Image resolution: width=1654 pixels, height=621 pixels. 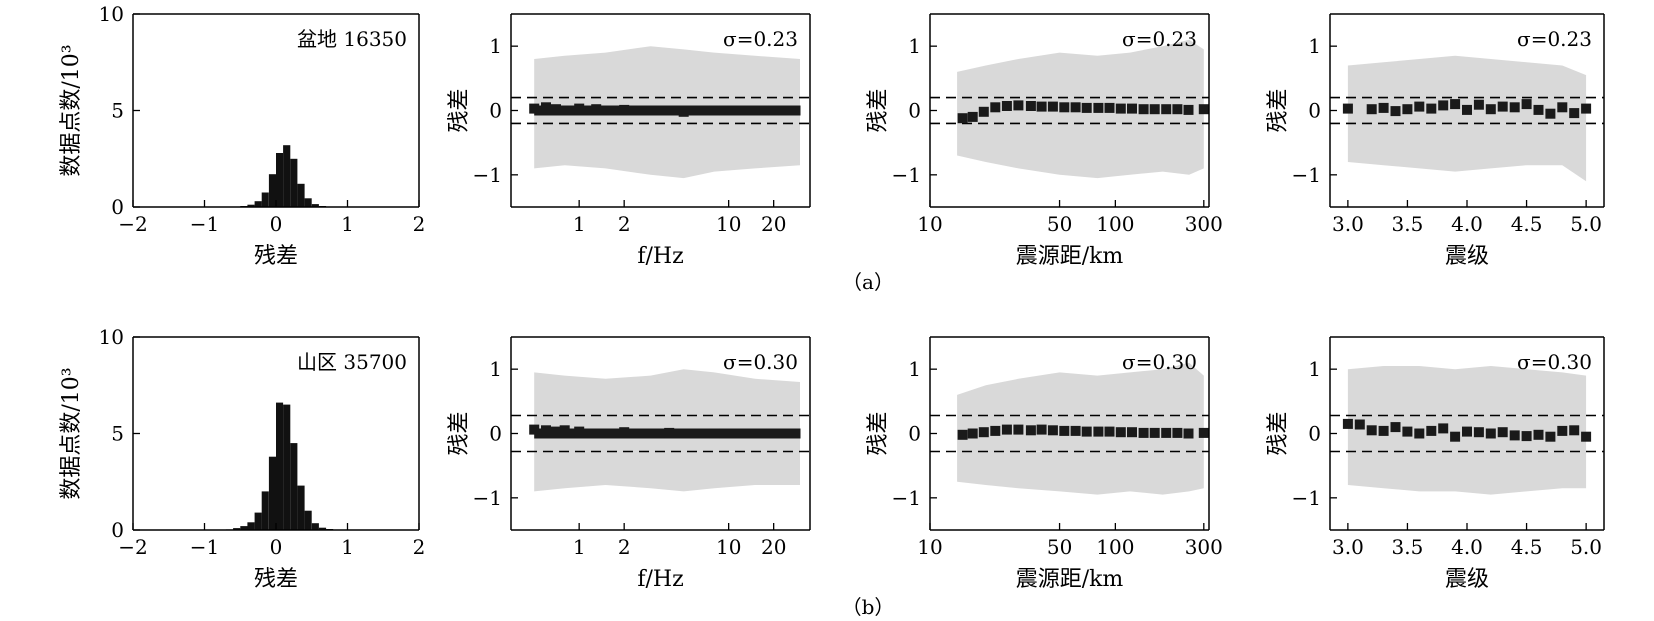 What do you see at coordinates (242, 458) in the screenshot?
I see `panel-b-hist: −2 −1 0 1 2 0 5 10 山区 35700 残差 数据点数/10³` at bounding box center [242, 458].